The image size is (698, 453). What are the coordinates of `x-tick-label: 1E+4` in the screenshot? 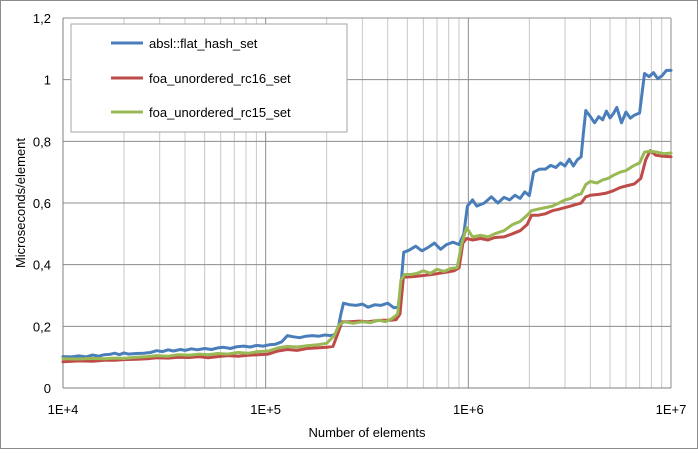 It's located at (63, 409).